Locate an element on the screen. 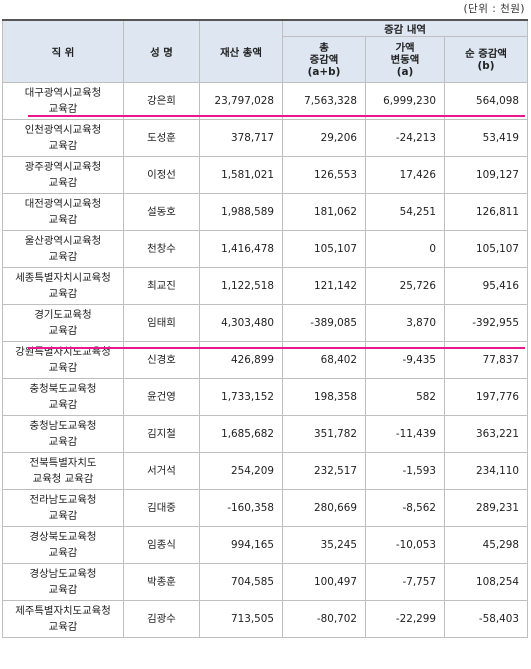 This screenshot has height=669, width=531. header-line: (a+b) is located at coordinates (324, 71).